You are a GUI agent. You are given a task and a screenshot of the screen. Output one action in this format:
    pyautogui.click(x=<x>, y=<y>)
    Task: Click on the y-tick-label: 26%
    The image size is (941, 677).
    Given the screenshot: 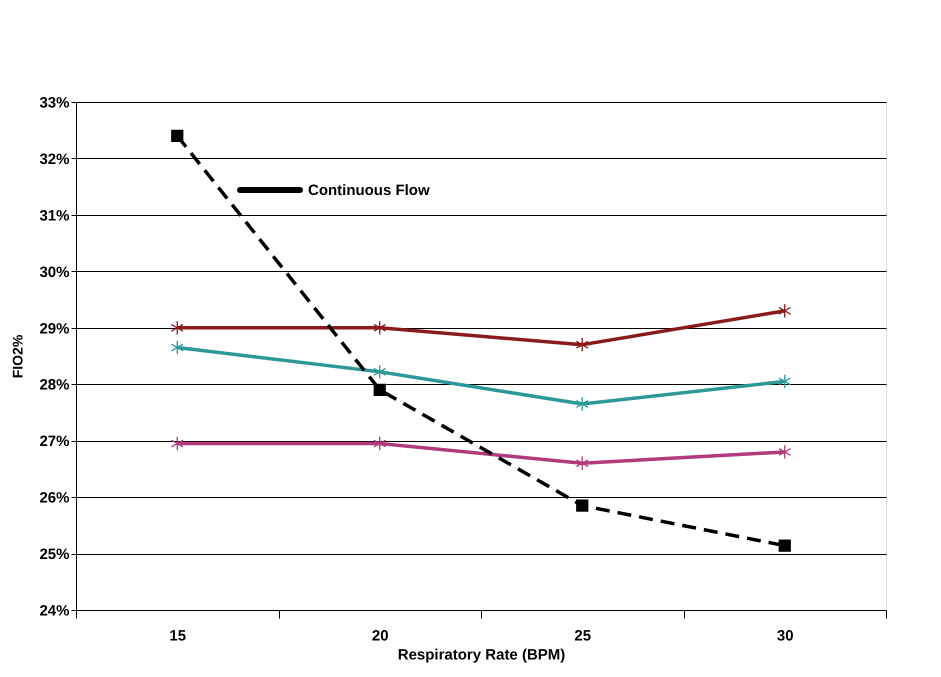 What is the action you would take?
    pyautogui.click(x=54, y=498)
    